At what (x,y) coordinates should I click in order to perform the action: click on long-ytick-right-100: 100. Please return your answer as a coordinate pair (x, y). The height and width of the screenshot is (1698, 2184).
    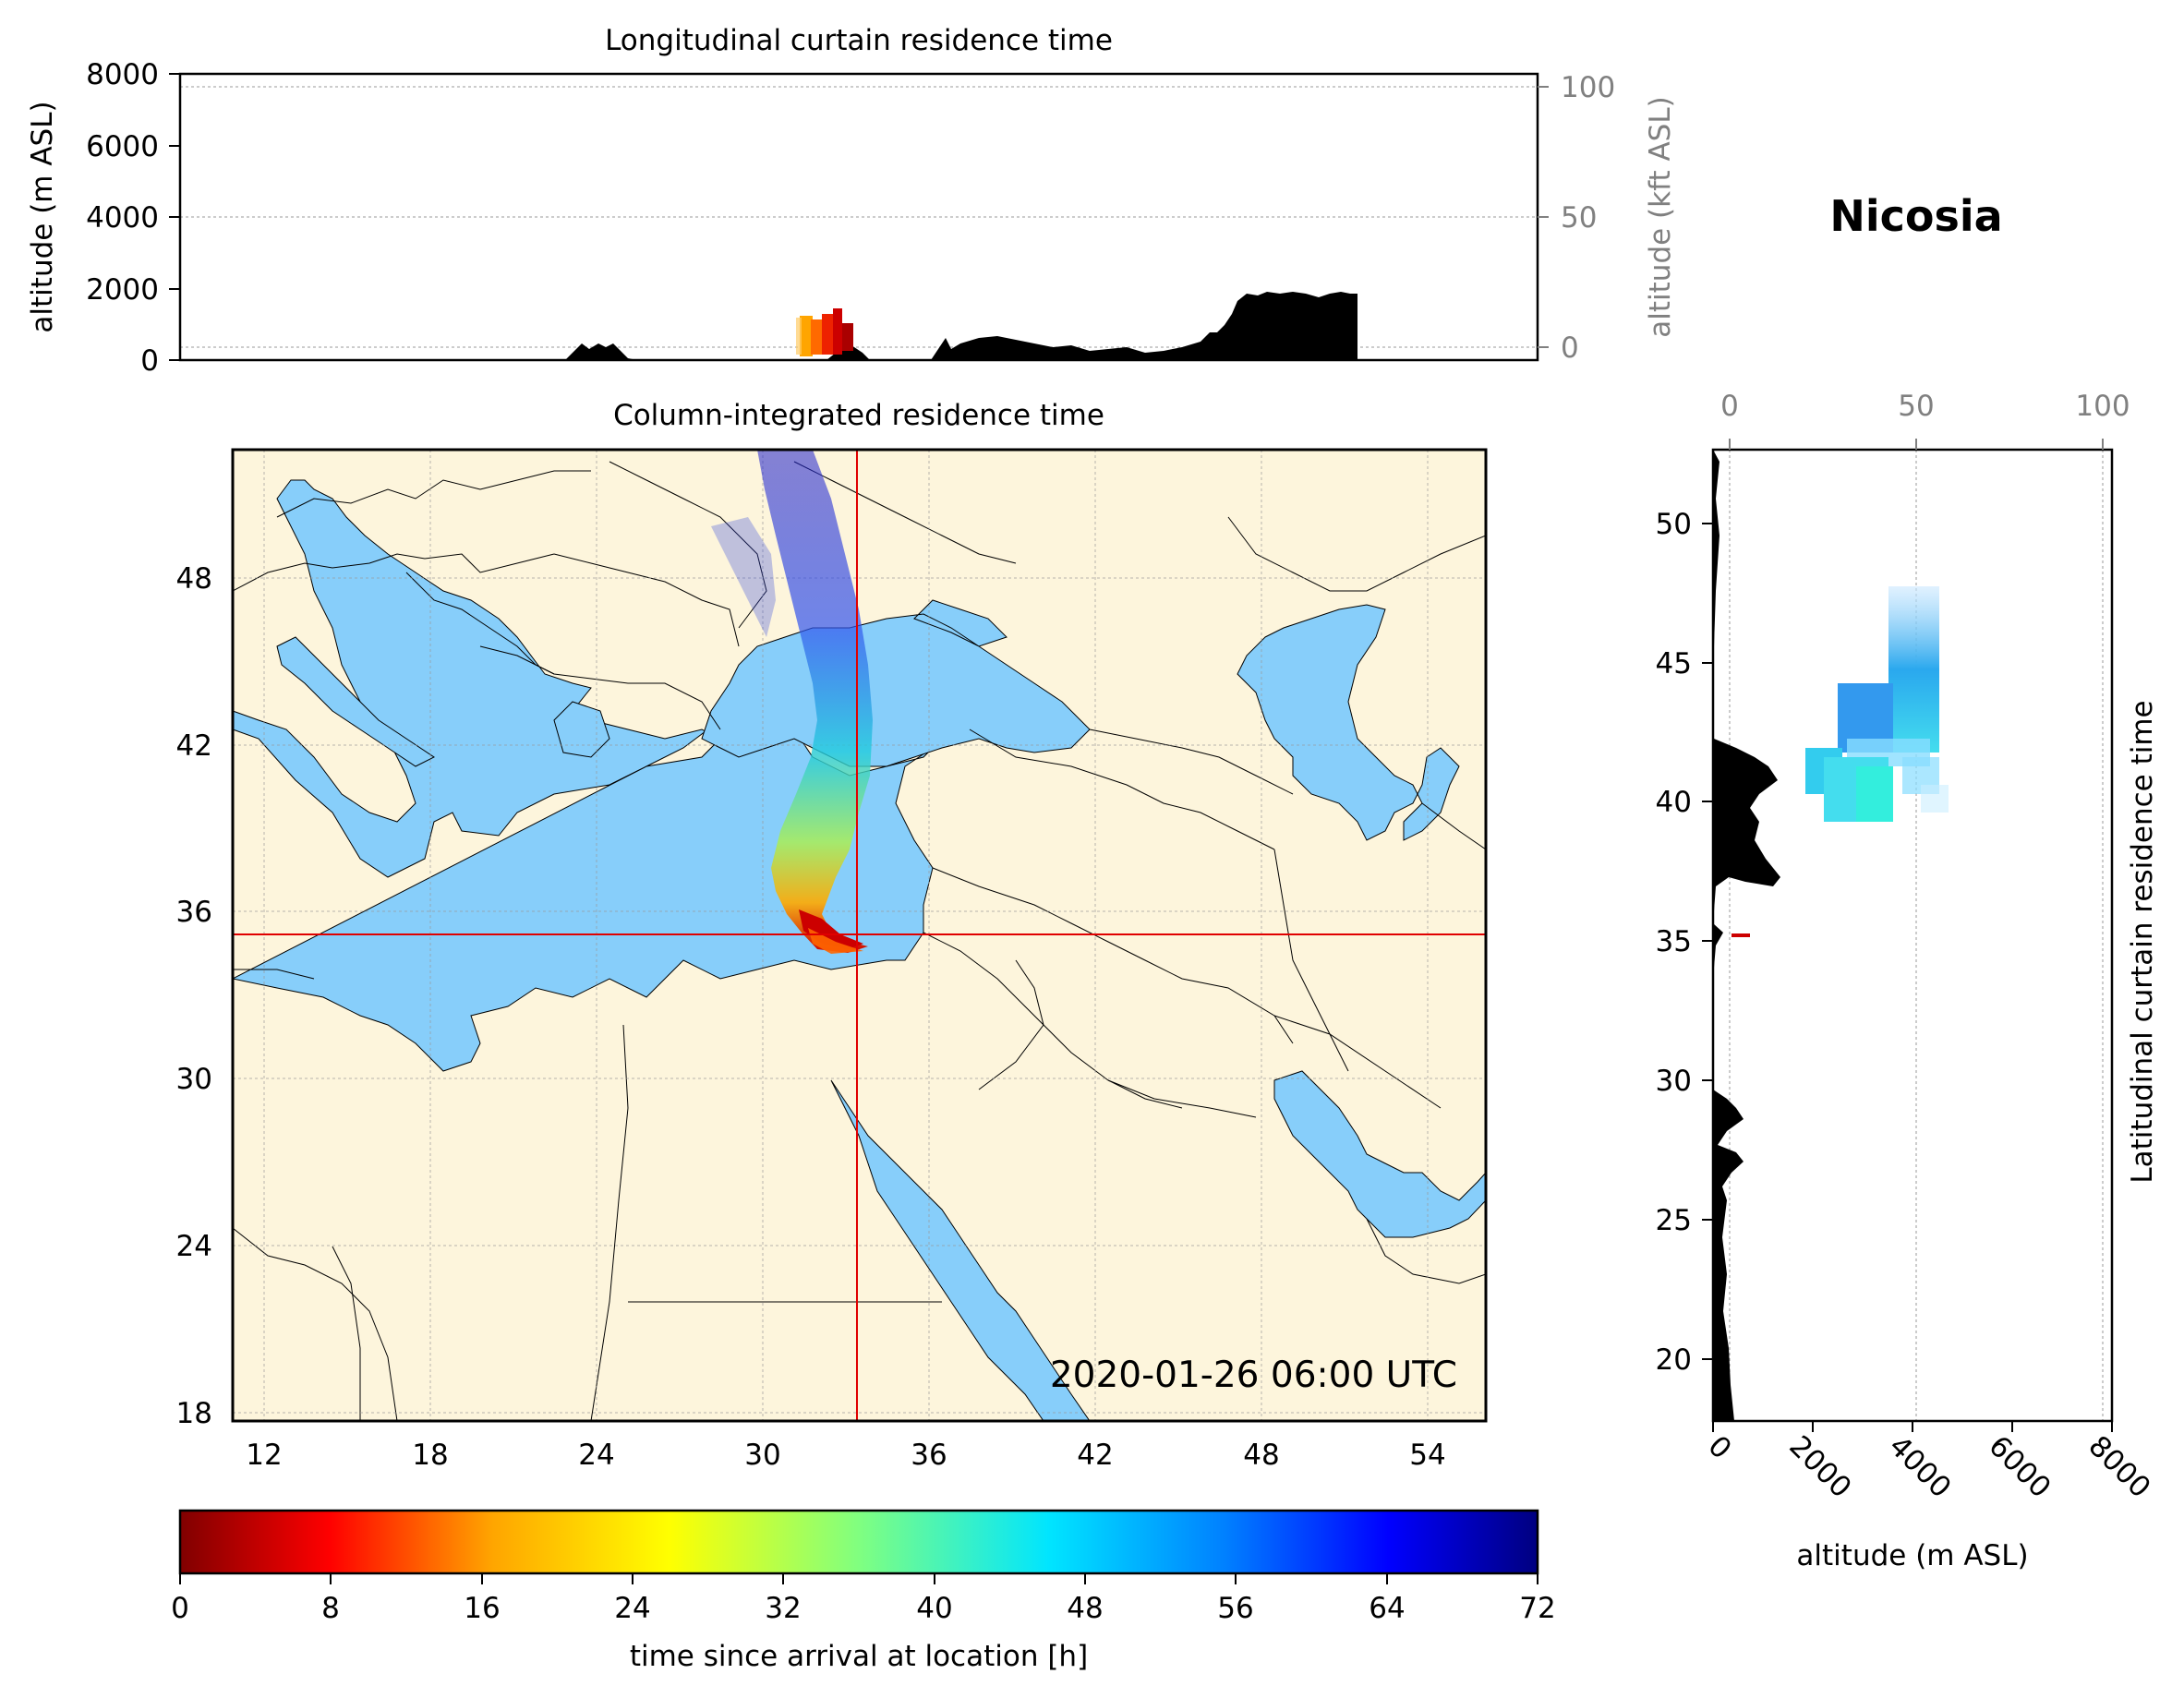
    Looking at the image, I should click on (1588, 87).